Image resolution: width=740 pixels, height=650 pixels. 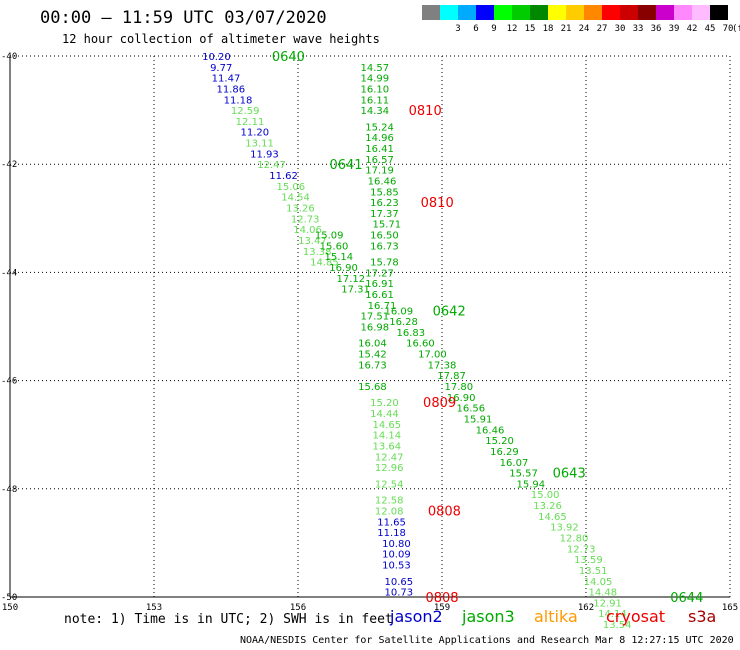 What do you see at coordinates (444, 511) in the screenshot?
I see `pass-time-label: 0808` at bounding box center [444, 511].